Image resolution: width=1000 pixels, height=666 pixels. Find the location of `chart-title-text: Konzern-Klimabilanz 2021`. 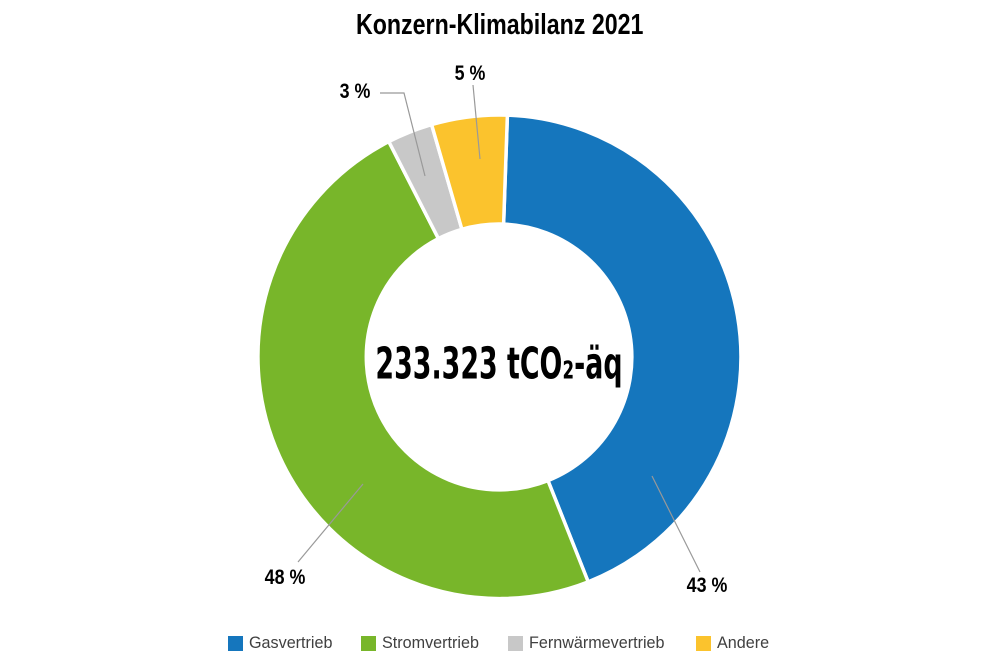

chart-title-text: Konzern-Klimabilanz 2021 is located at coordinates (500, 25).